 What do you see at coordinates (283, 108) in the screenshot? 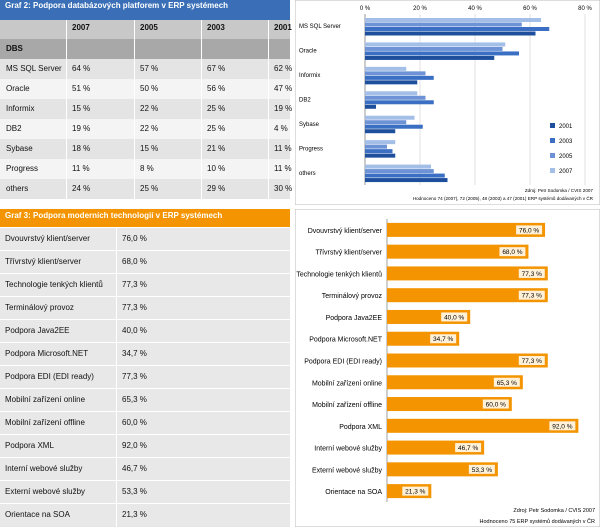
I see `table-cell: 19 %` at bounding box center [283, 108].